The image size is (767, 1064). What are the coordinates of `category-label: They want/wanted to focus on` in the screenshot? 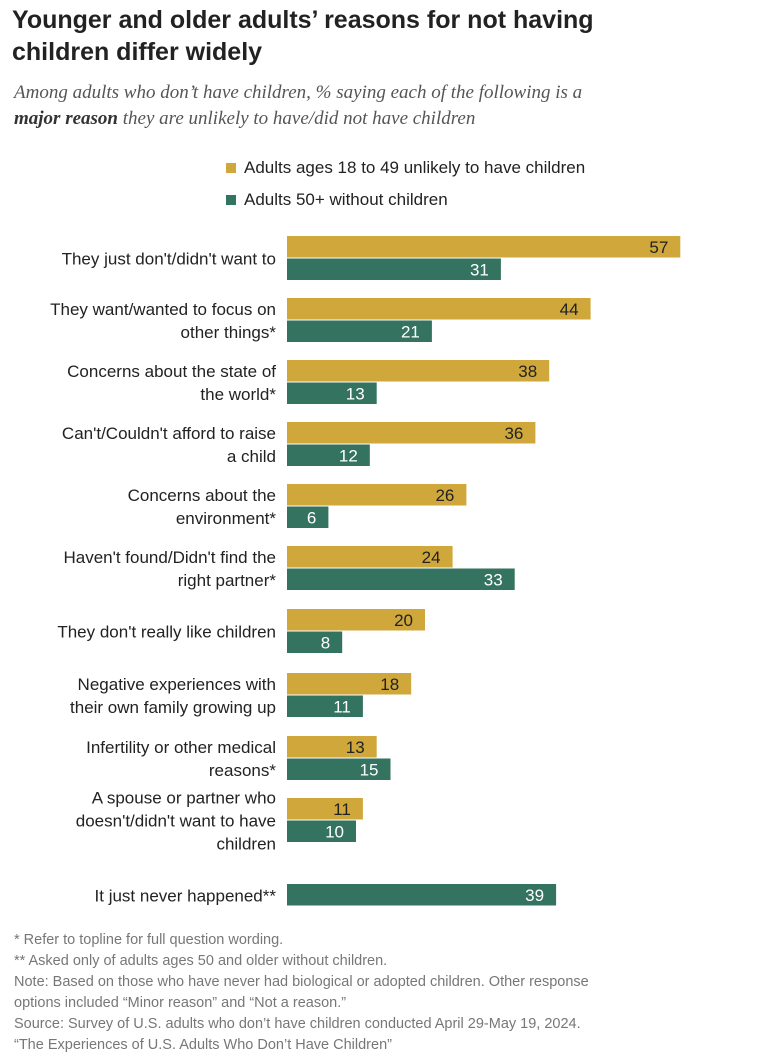 It's located at (163, 309).